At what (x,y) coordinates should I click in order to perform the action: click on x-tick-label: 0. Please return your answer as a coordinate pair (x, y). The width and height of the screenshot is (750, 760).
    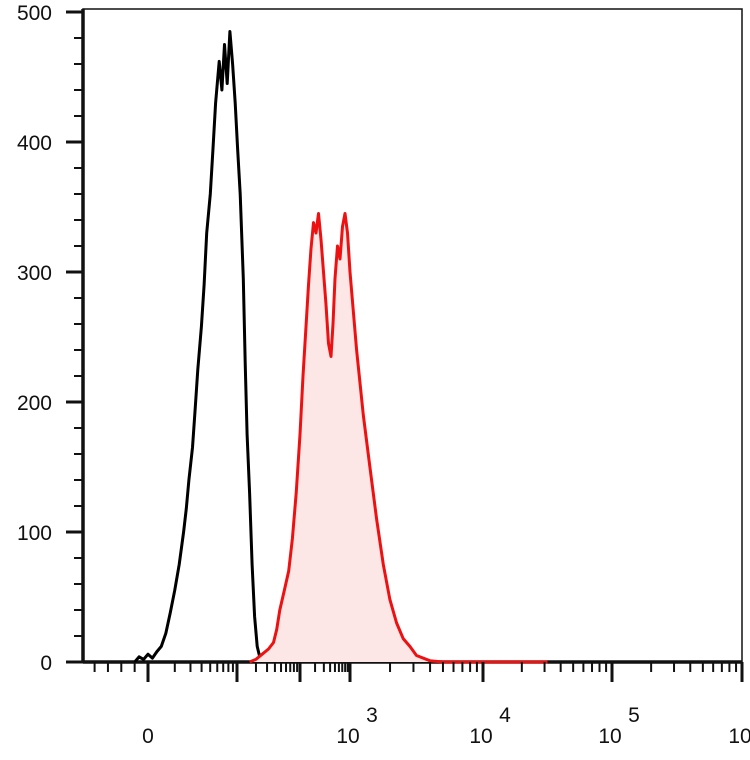
    Looking at the image, I should click on (148, 736).